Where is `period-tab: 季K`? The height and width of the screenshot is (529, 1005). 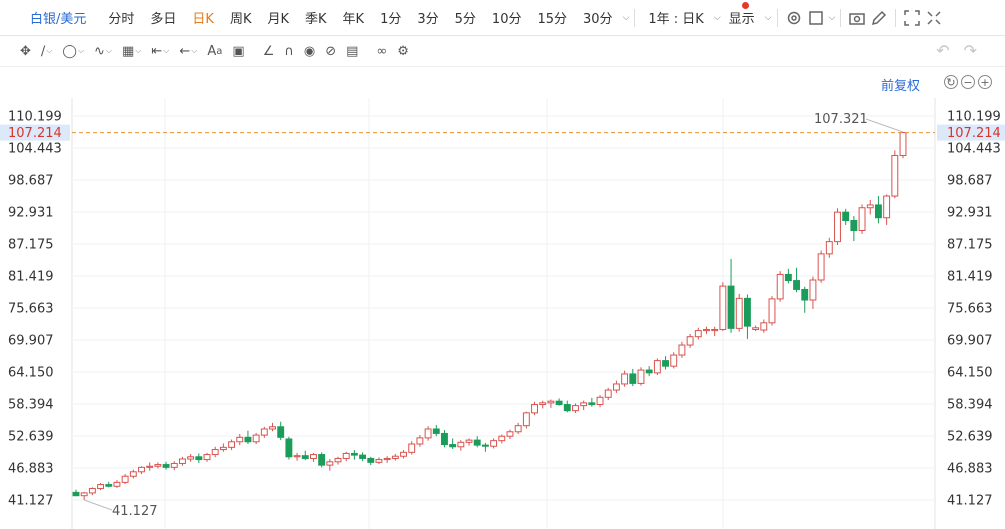
period-tab: 季K is located at coordinates (316, 19).